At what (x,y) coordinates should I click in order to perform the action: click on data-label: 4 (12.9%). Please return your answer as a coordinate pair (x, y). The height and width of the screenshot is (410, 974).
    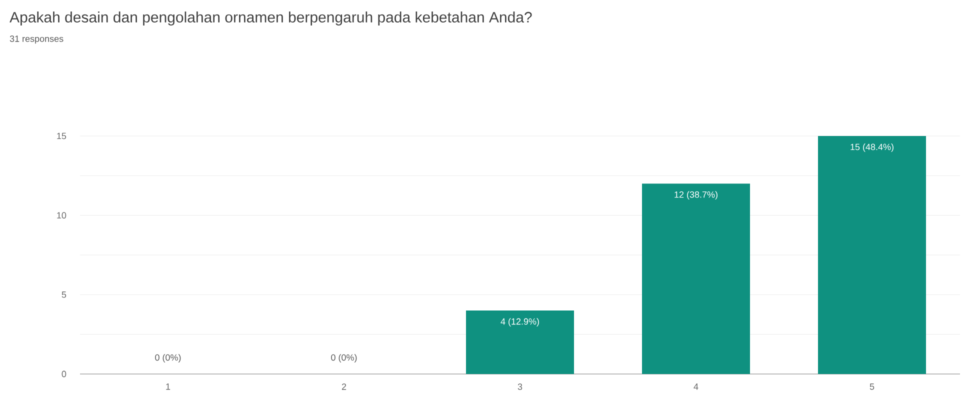
    Looking at the image, I should click on (519, 322).